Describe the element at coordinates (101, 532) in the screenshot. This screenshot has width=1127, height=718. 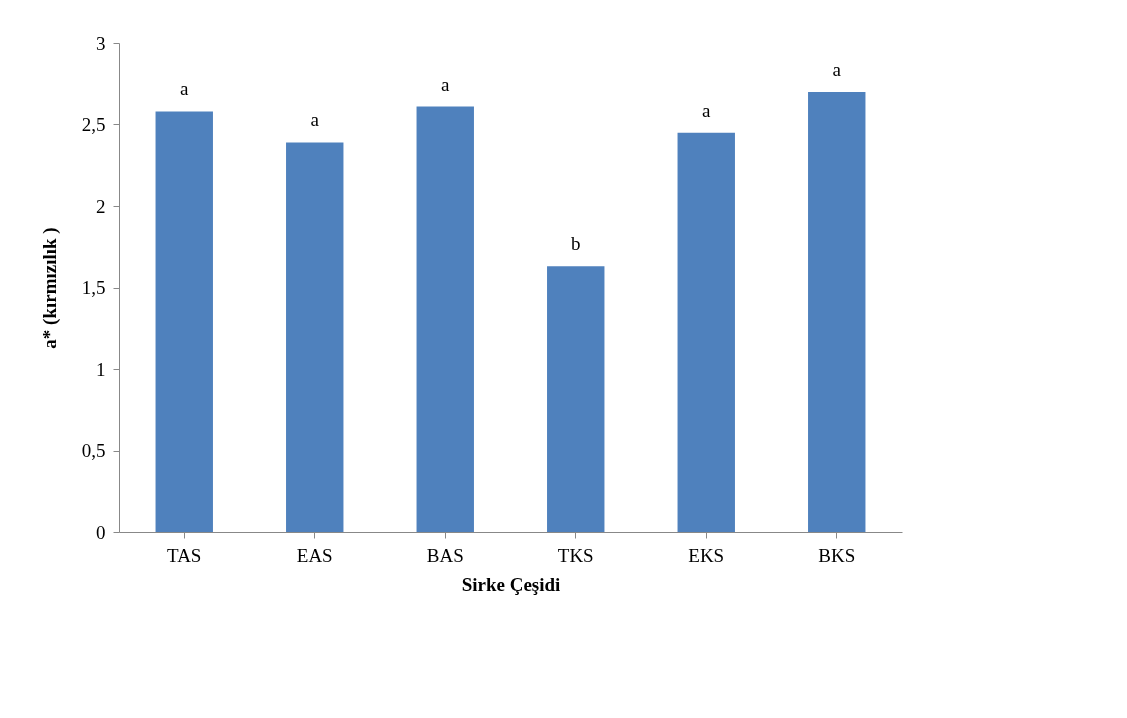
I see `y-tick-label: 0` at that location.